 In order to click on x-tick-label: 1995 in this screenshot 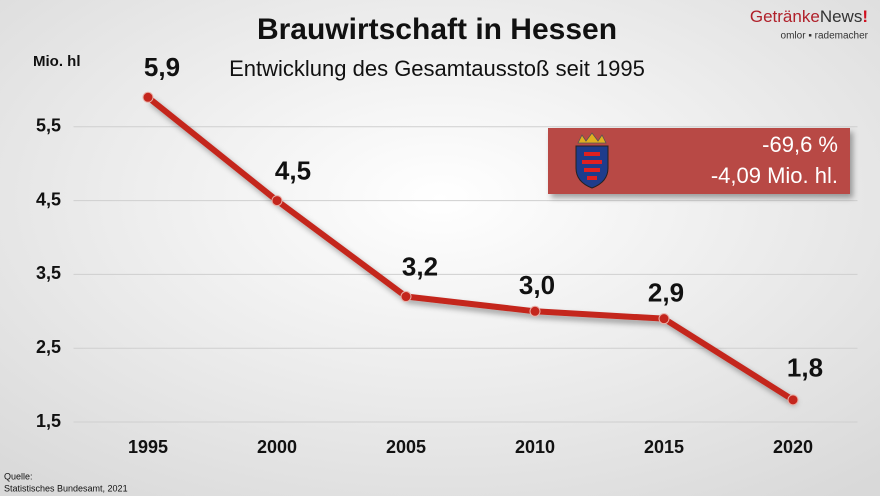, I will do `click(148, 447)`.